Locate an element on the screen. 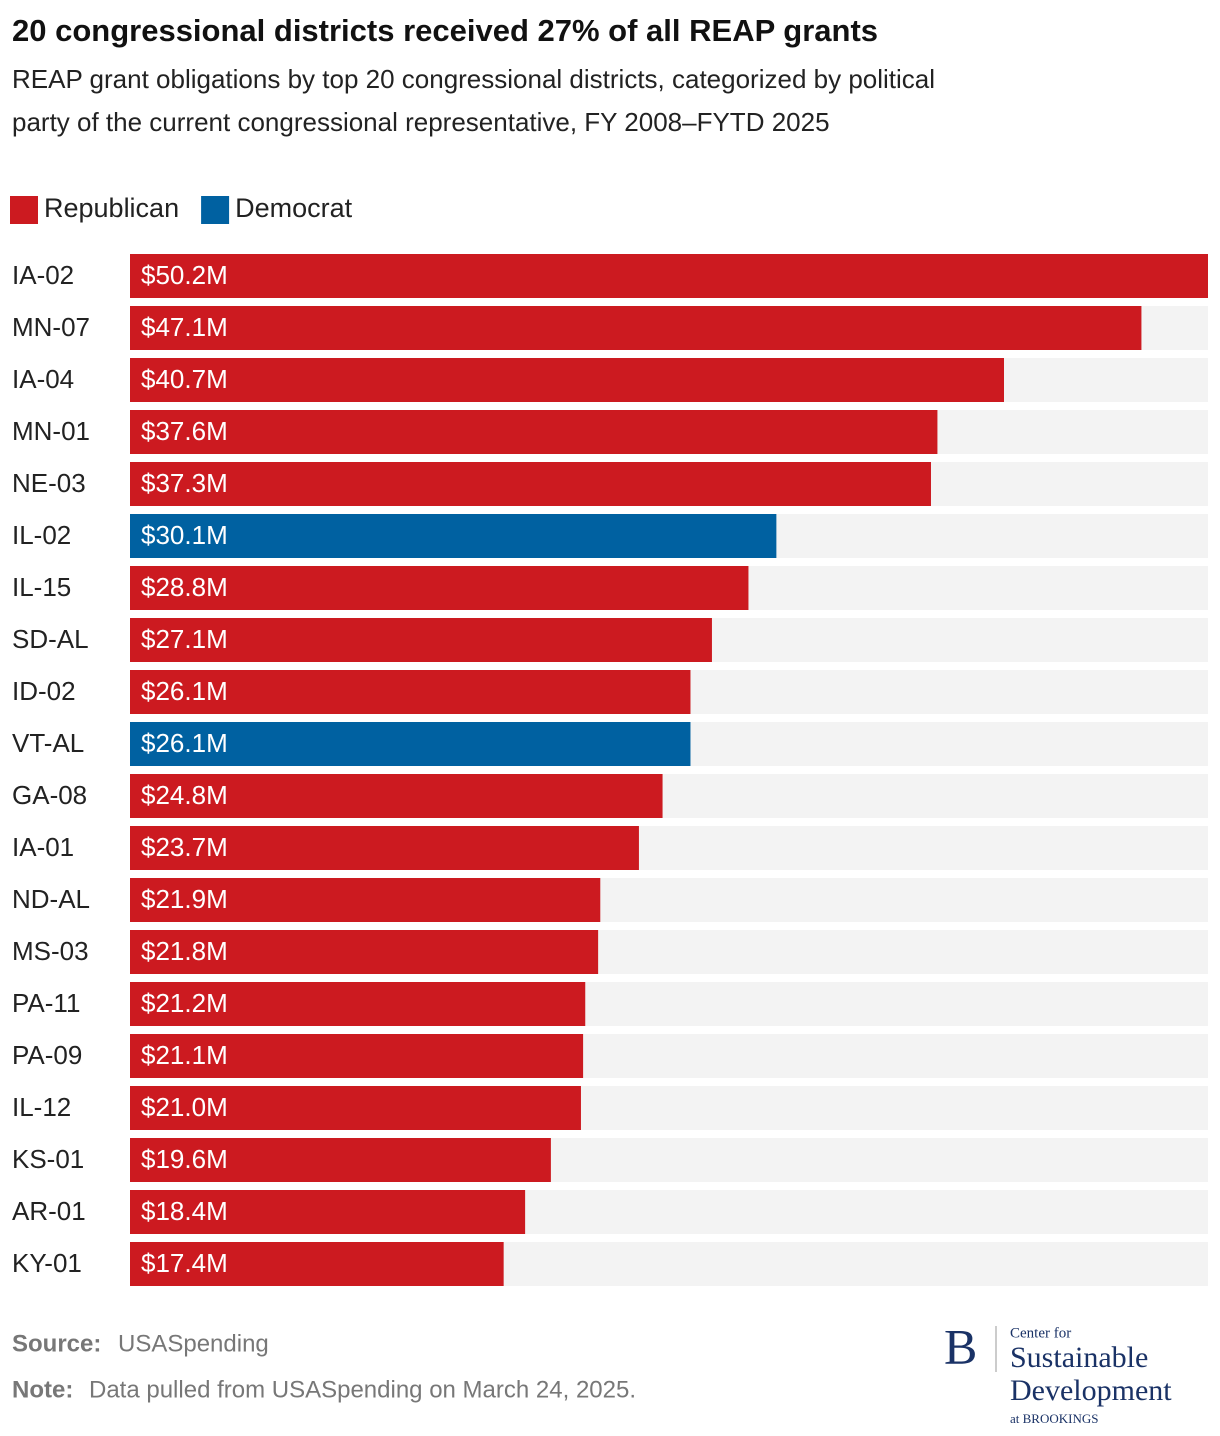 This screenshot has height=1436, width=1220. y-tick-label: ND-AL is located at coordinates (51, 899).